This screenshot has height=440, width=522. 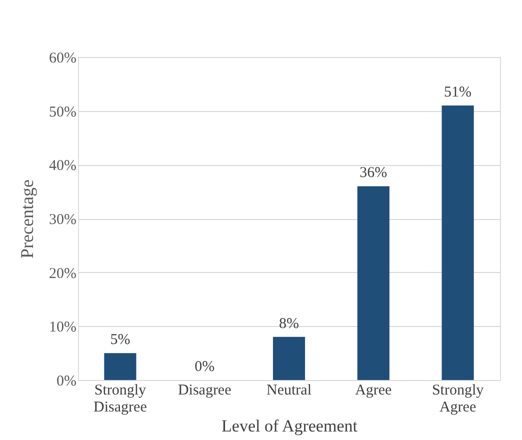 What do you see at coordinates (120, 340) in the screenshot?
I see `data-label: 5%` at bounding box center [120, 340].